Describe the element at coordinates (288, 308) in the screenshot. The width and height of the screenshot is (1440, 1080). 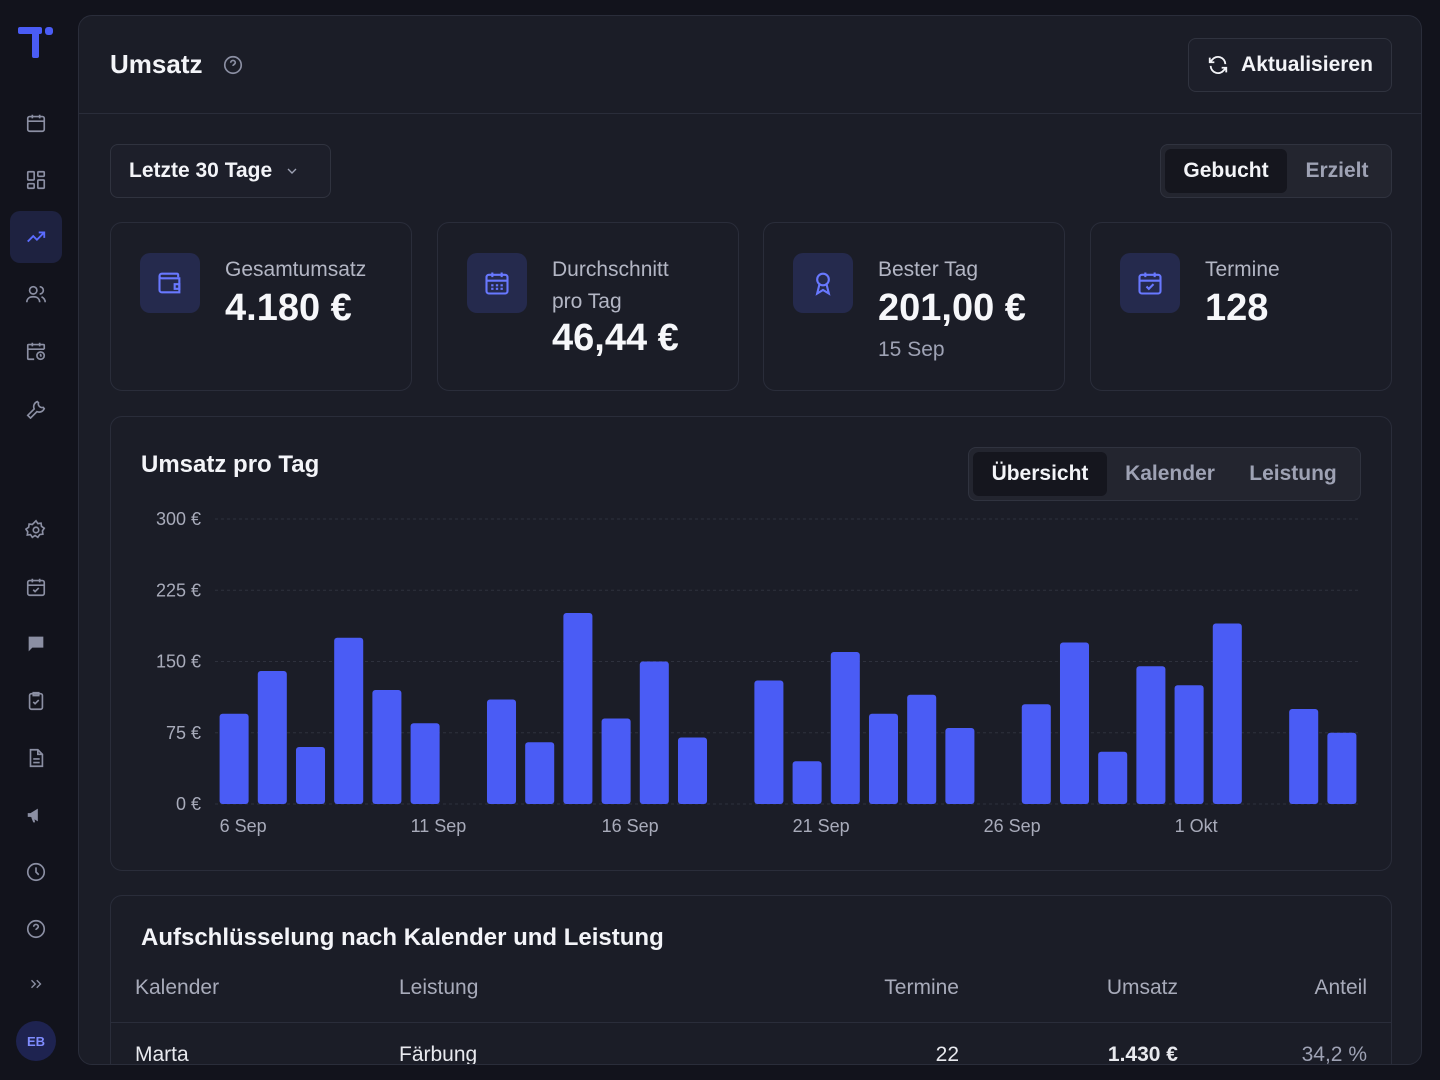
I see `kpi-value: 4.180 €` at that location.